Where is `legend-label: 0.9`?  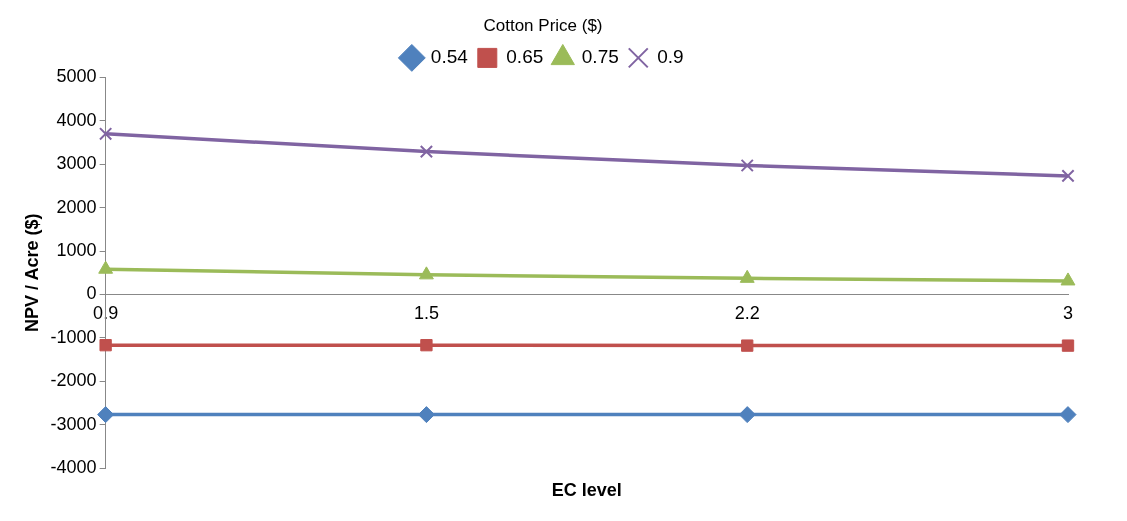 legend-label: 0.9 is located at coordinates (670, 57).